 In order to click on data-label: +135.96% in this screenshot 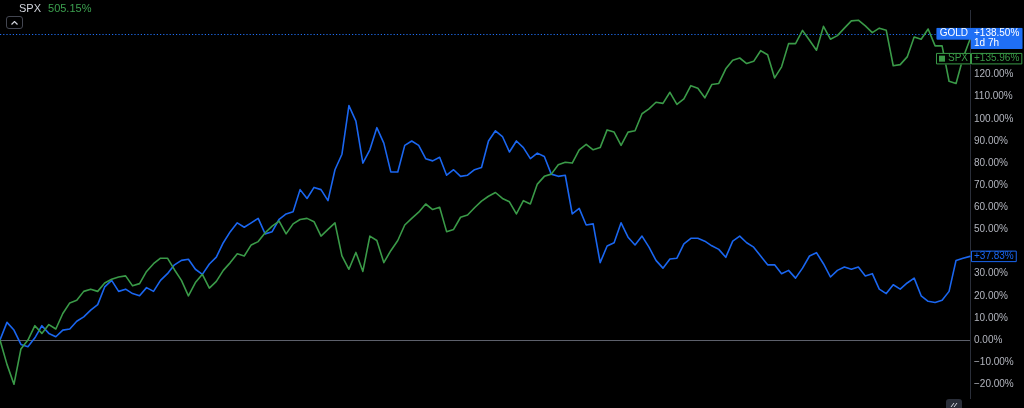, I will do `click(997, 58)`.